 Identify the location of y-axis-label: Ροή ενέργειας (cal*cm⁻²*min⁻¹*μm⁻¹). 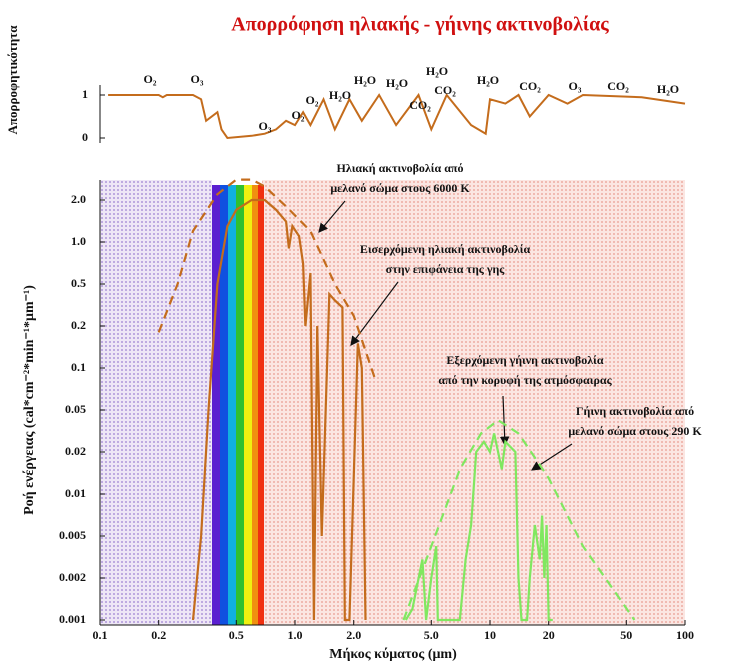
(29, 400).